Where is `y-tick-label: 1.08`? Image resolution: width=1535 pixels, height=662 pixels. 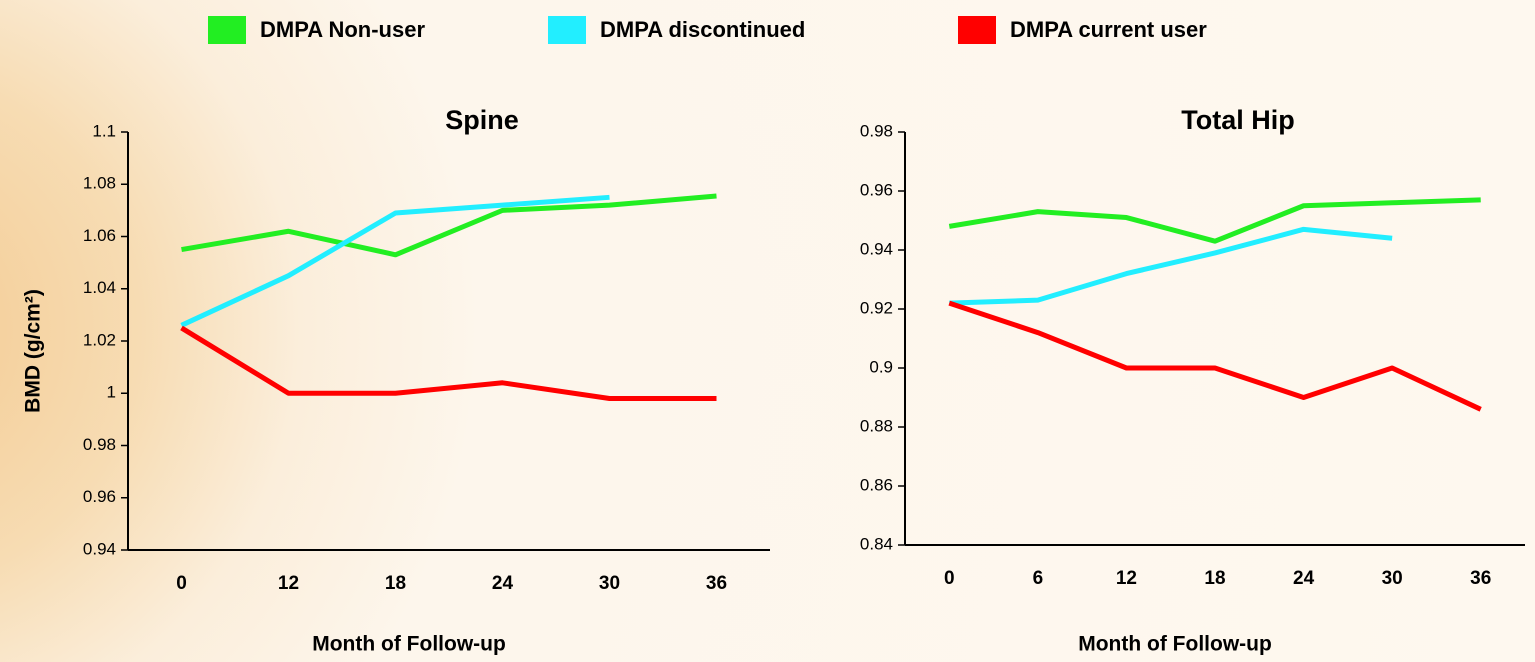
y-tick-label: 1.08 is located at coordinates (99, 183).